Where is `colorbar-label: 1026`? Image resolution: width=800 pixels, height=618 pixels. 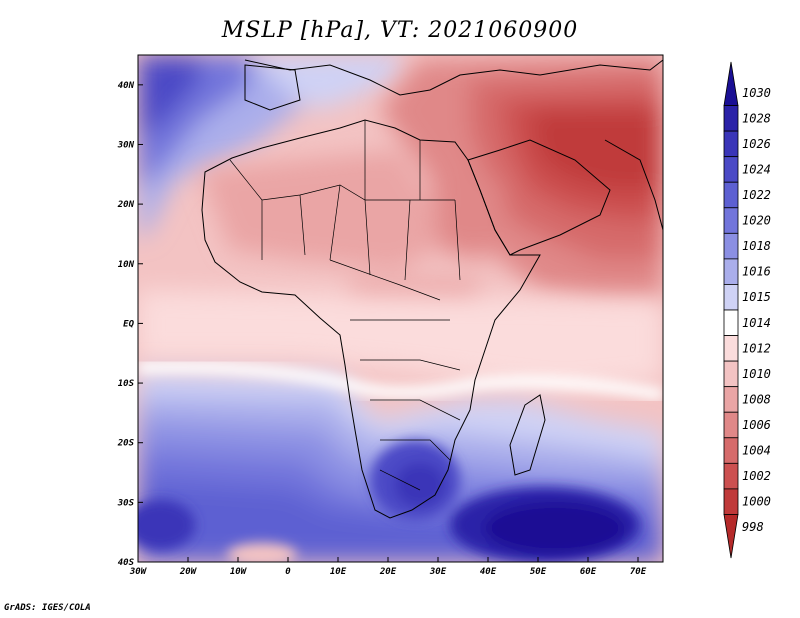 colorbar-label: 1026 is located at coordinates (756, 144).